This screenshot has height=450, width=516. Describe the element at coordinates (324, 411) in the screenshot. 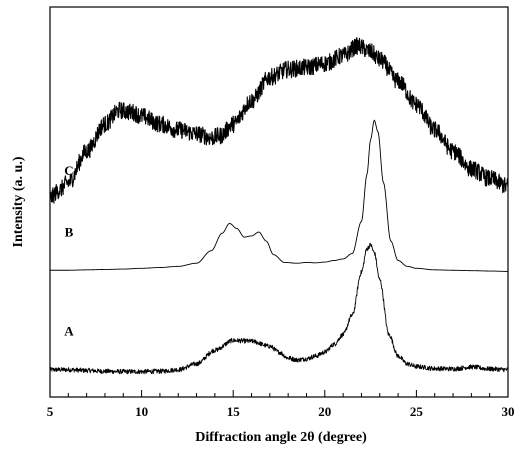

I see `x-tick-label: 20` at that location.